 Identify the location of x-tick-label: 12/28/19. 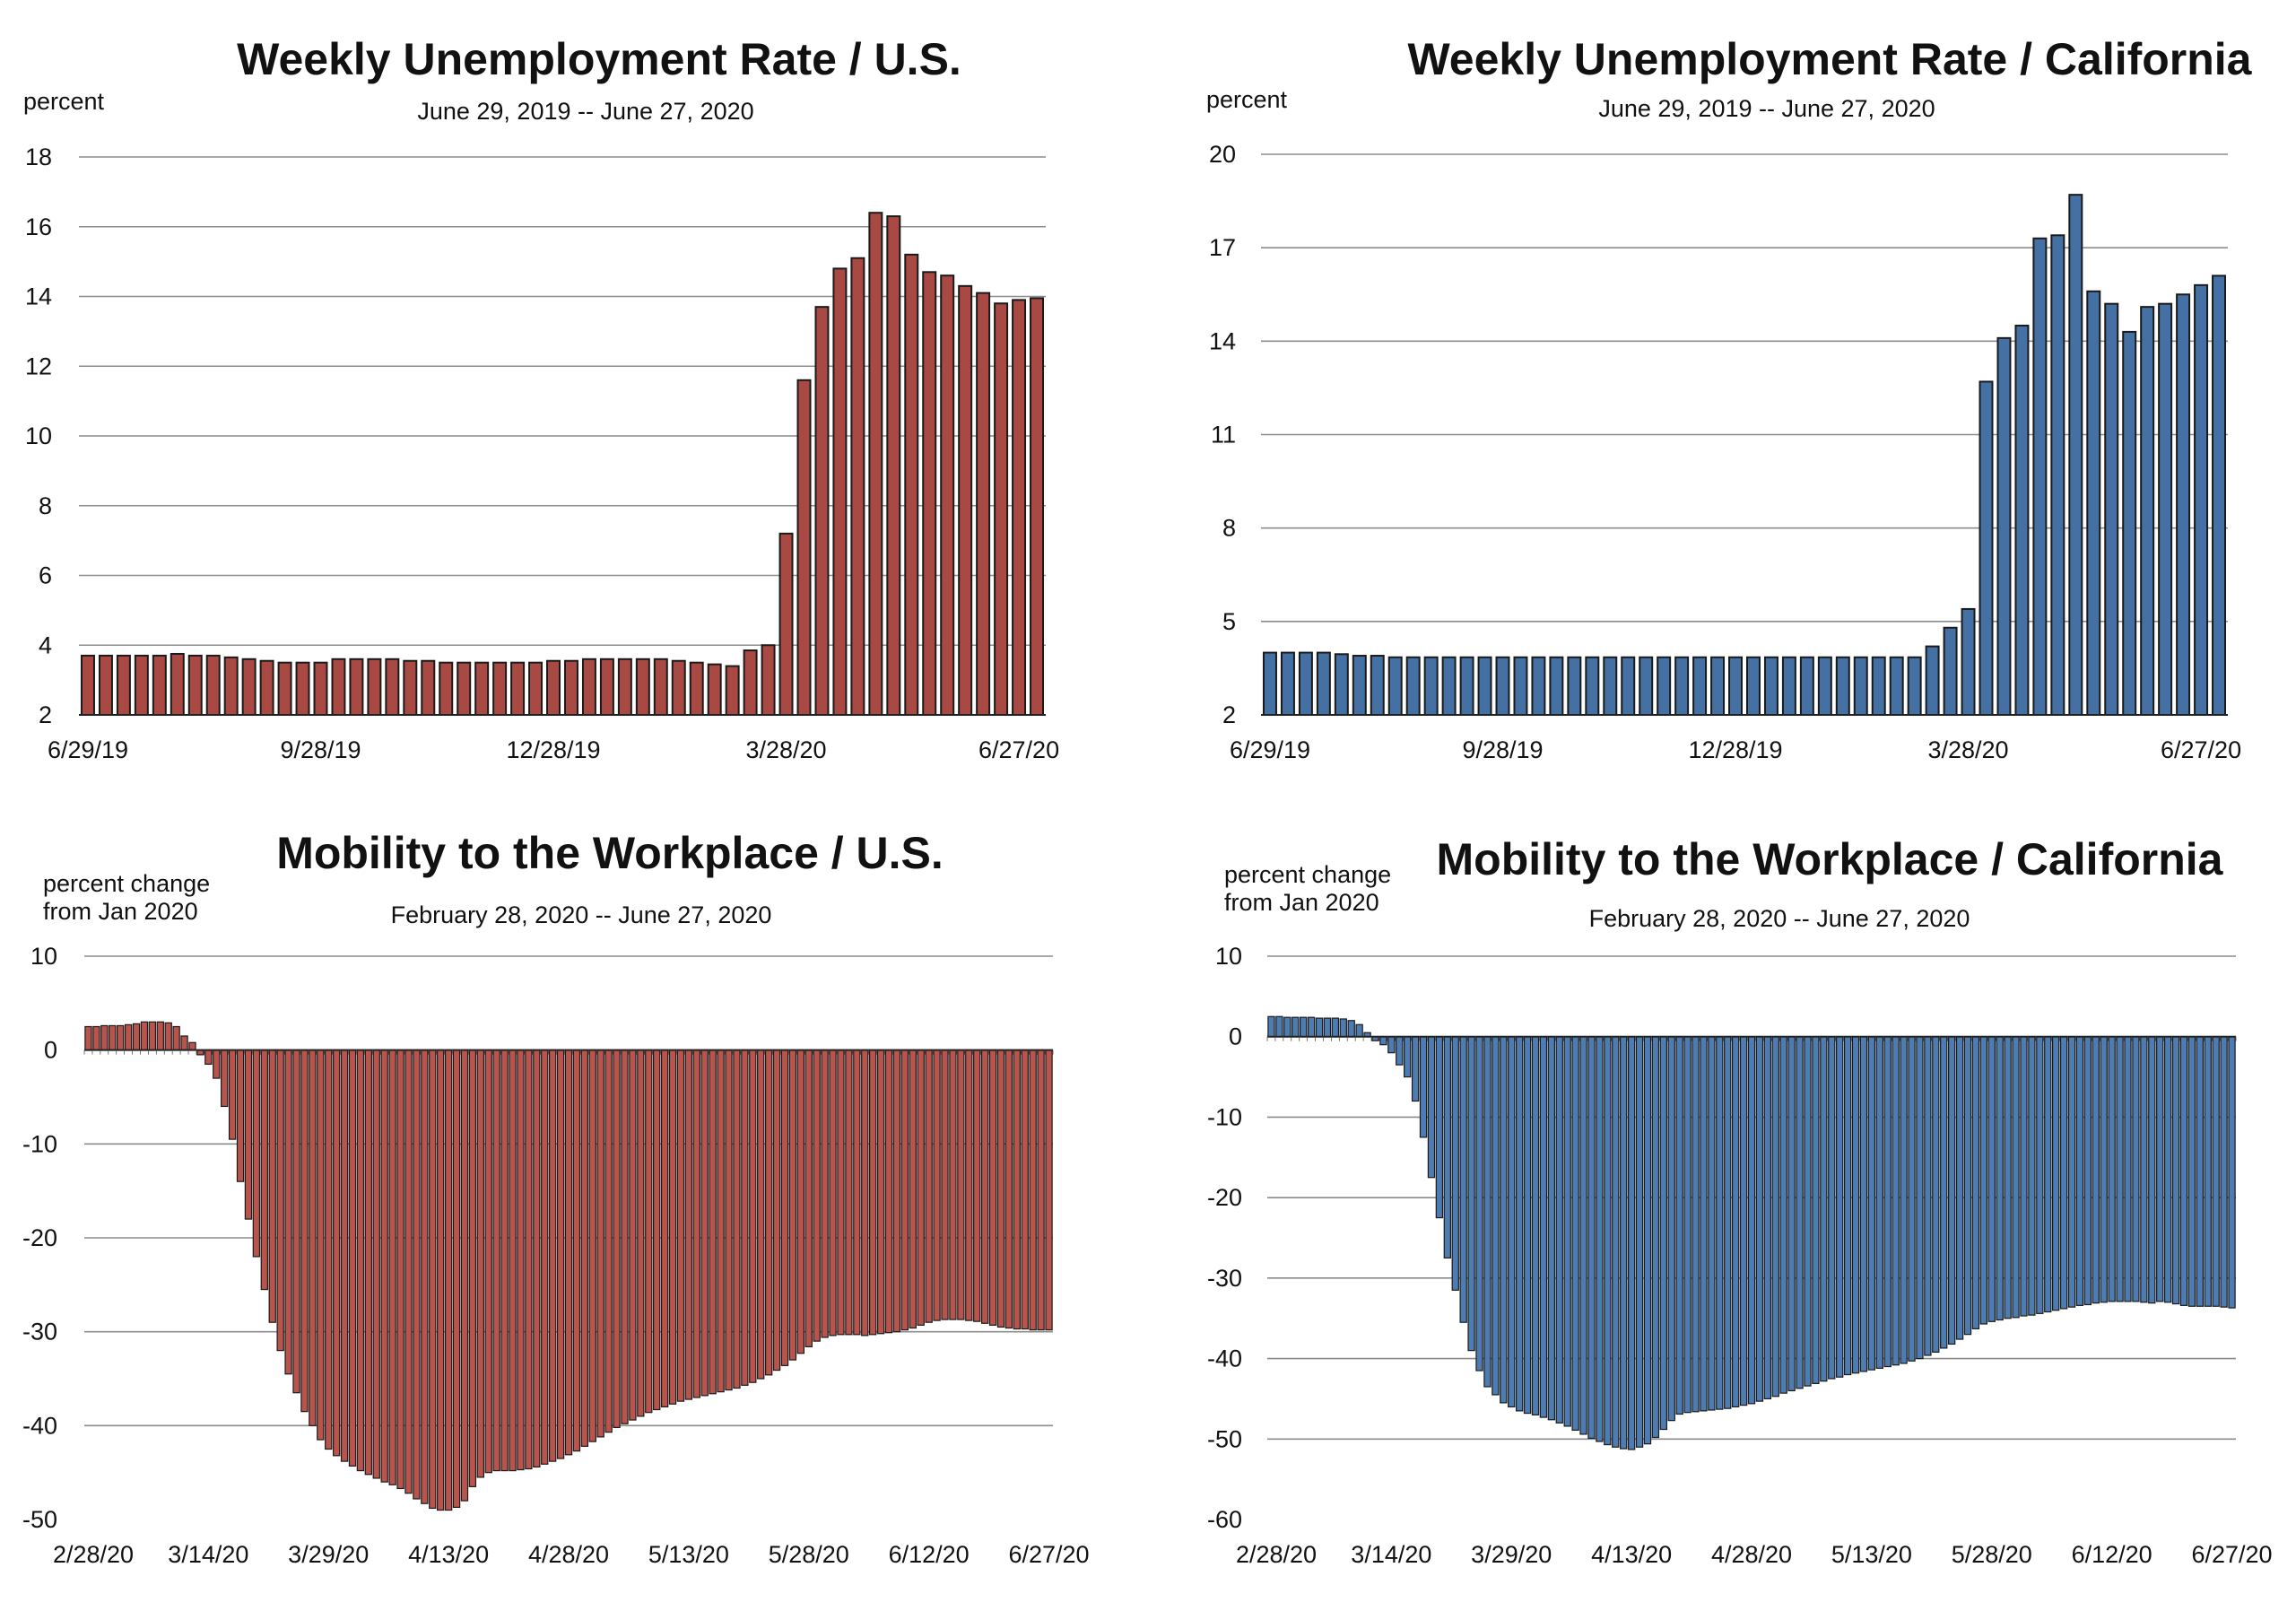
(1735, 749).